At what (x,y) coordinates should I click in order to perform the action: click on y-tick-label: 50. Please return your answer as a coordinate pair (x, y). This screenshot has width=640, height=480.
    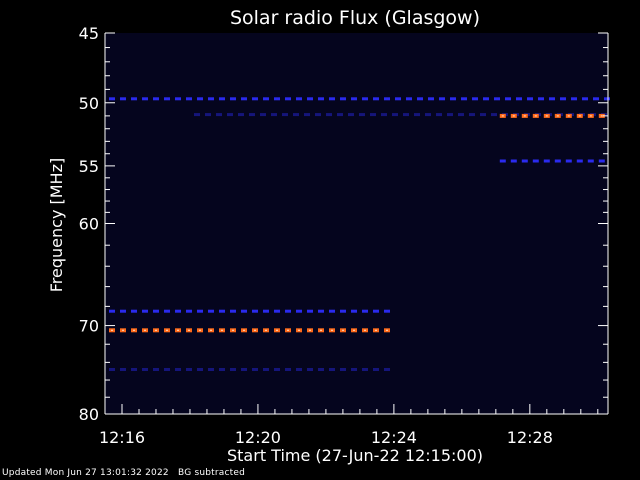
    Looking at the image, I should click on (89, 103).